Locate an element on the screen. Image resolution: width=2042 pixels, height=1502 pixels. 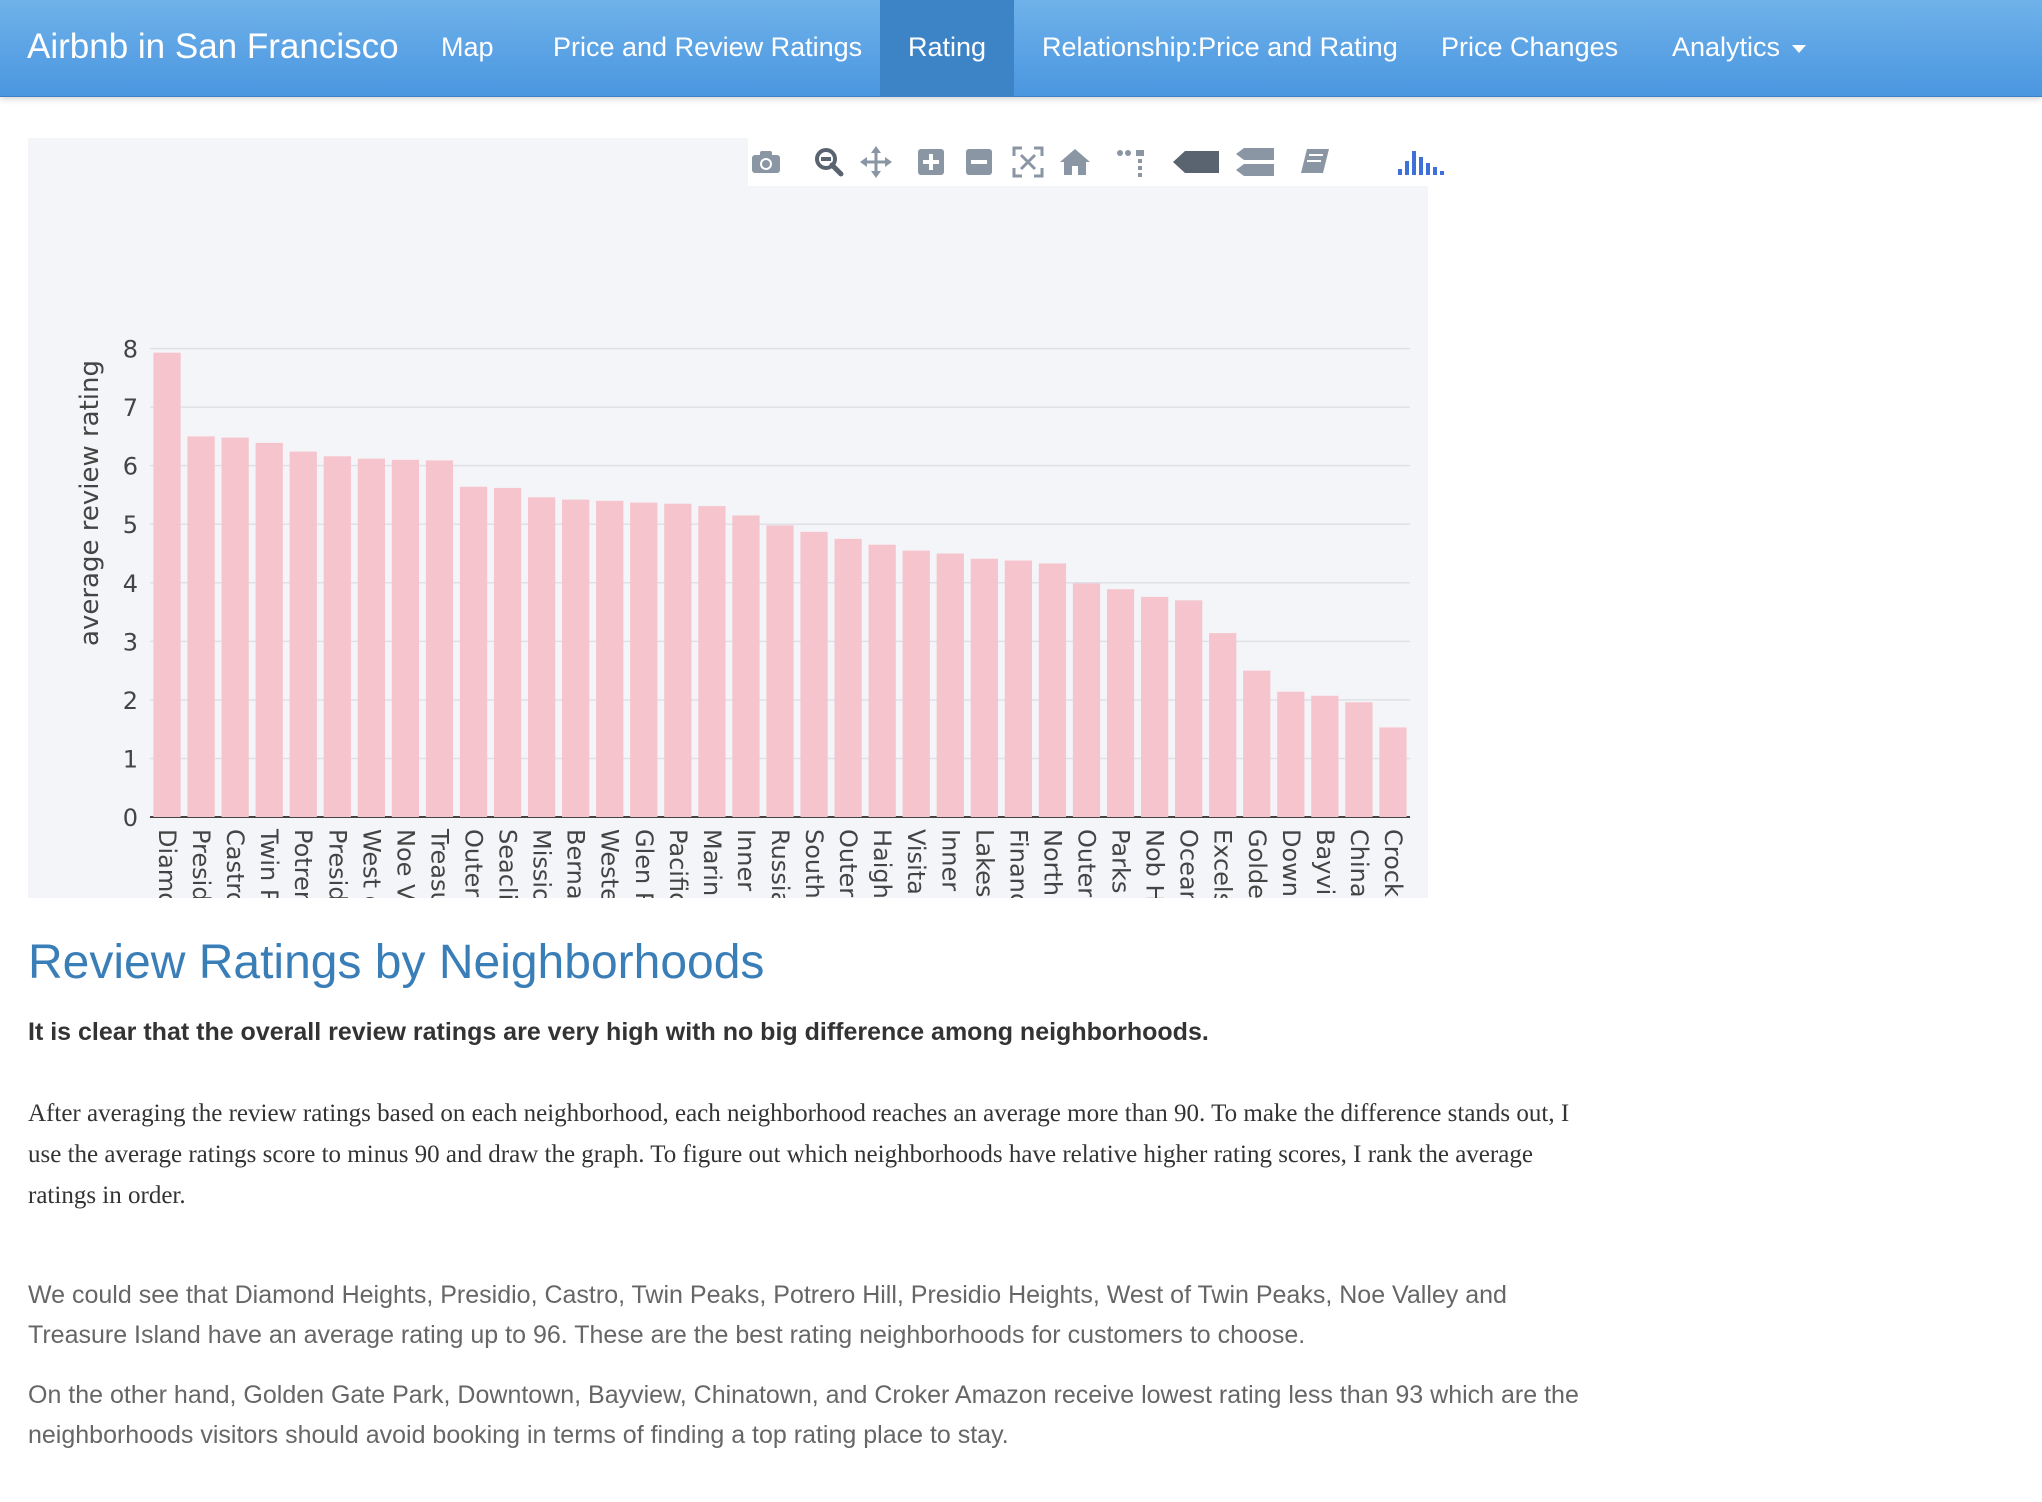
chart-modebar is located at coordinates (1100, 162).